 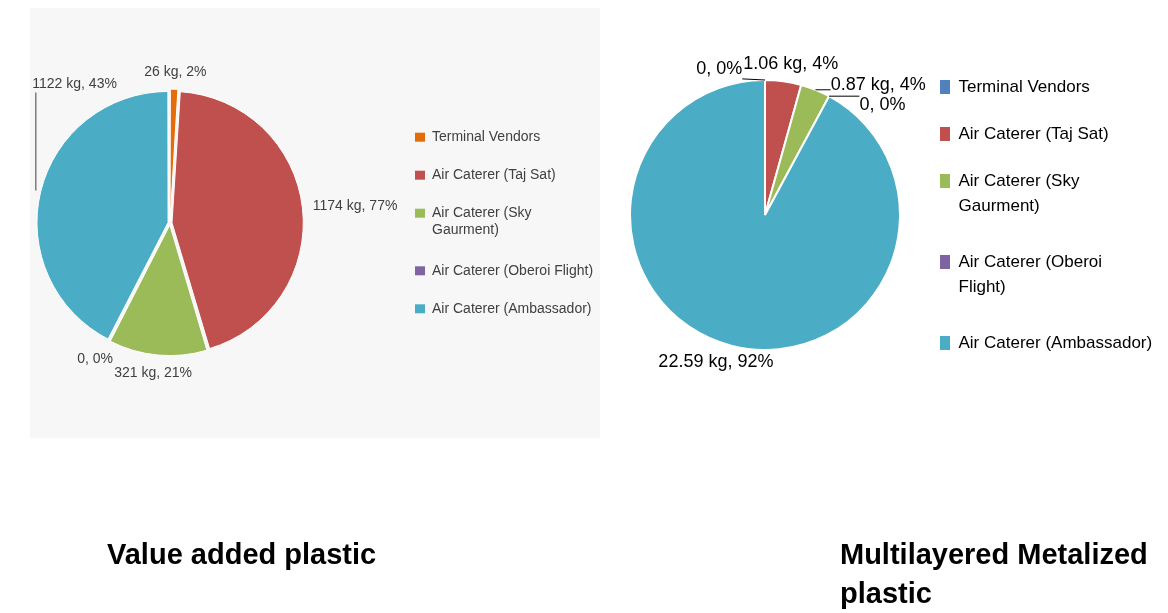 What do you see at coordinates (175, 70) in the screenshot?
I see `data-label: 26 kg, 2%` at bounding box center [175, 70].